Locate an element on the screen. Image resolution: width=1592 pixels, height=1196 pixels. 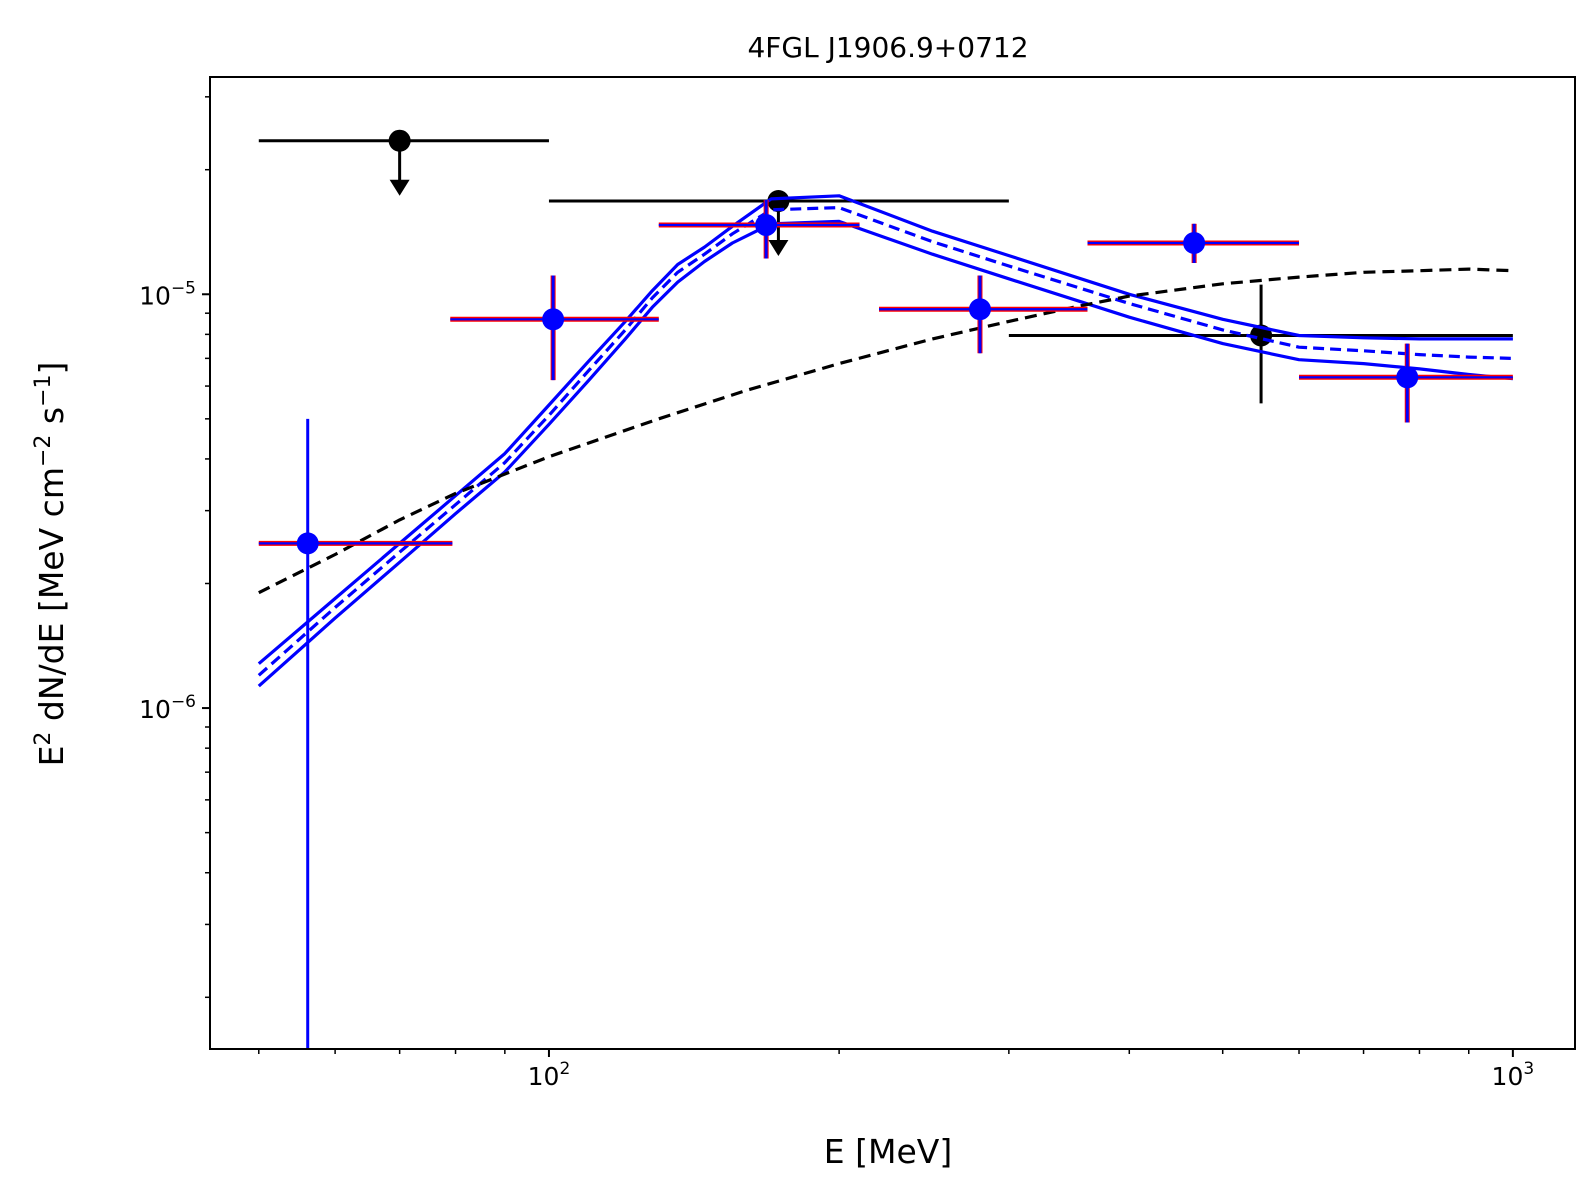
y-tick-label-1: 10⁻⁵ is located at coordinates (167, 294).